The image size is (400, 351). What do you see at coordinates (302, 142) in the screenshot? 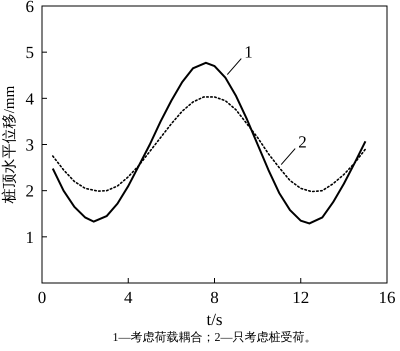
I see `series-label: 2` at bounding box center [302, 142].